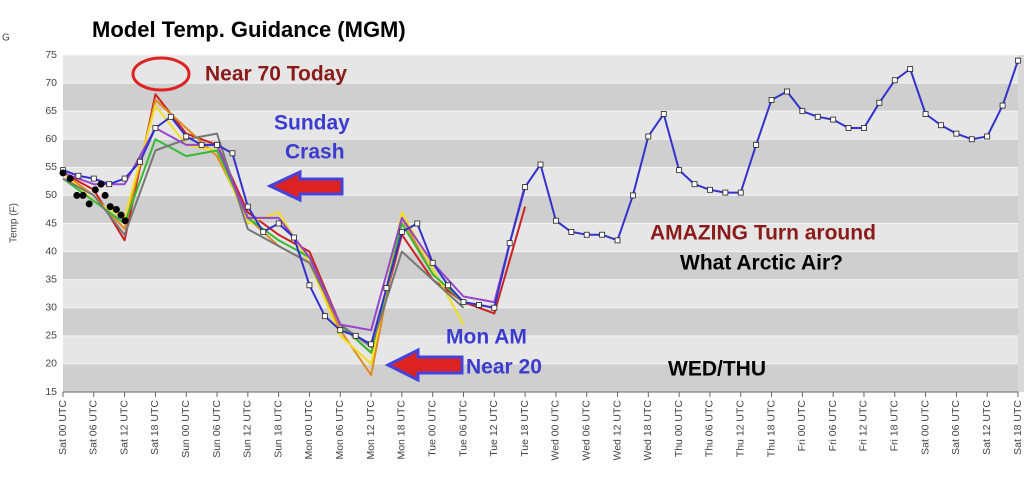 This screenshot has height=496, width=1024. I want to click on x-tick-label: Fri 18 UTC, so click(895, 426).